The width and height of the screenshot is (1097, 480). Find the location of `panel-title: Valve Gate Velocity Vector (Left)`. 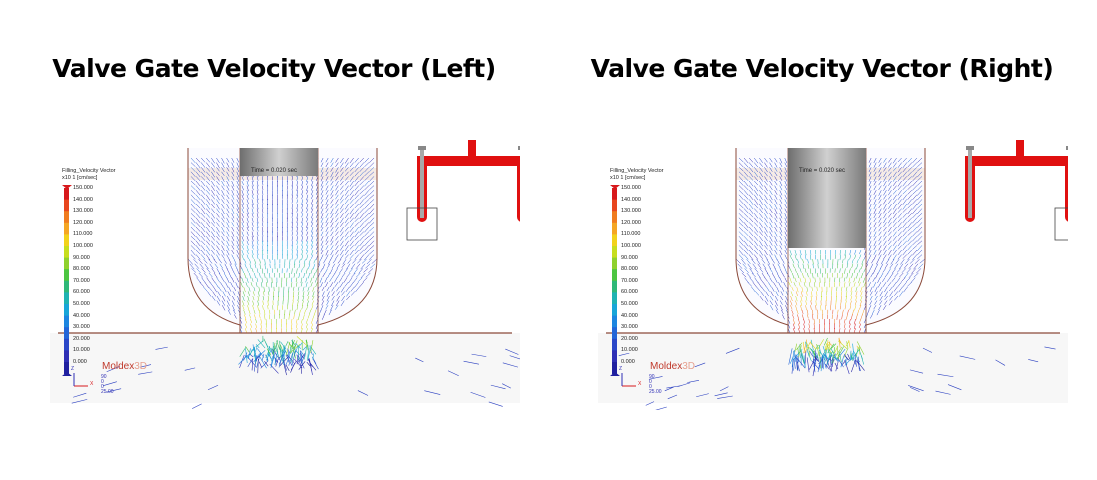

panel-title: Valve Gate Velocity Vector (Left) is located at coordinates (274, 68).